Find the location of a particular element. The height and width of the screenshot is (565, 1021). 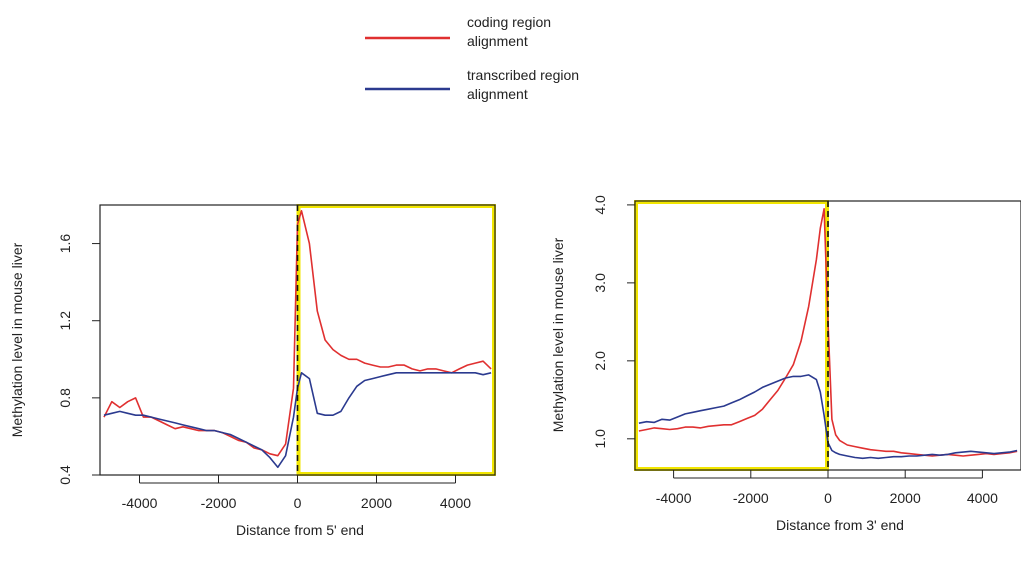

x-tick-label-right: 0 is located at coordinates (828, 498).